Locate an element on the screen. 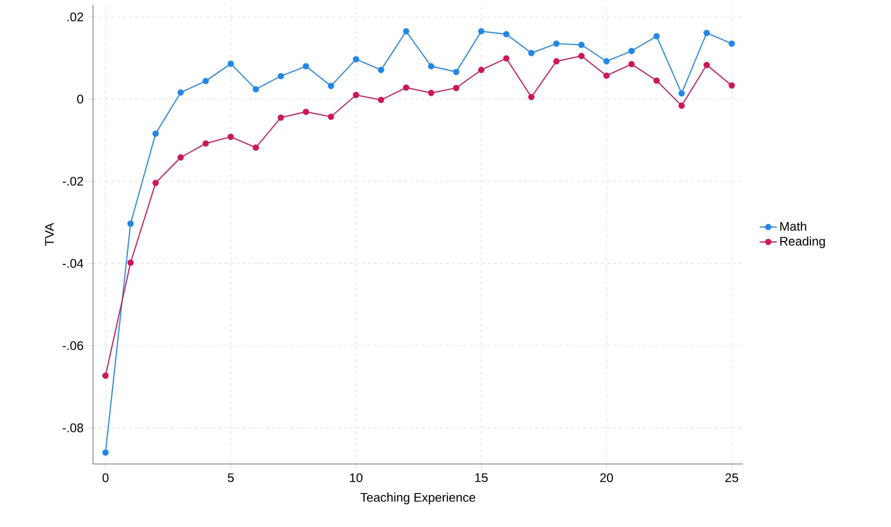  y-tick-label: .02 is located at coordinates (75, 17).